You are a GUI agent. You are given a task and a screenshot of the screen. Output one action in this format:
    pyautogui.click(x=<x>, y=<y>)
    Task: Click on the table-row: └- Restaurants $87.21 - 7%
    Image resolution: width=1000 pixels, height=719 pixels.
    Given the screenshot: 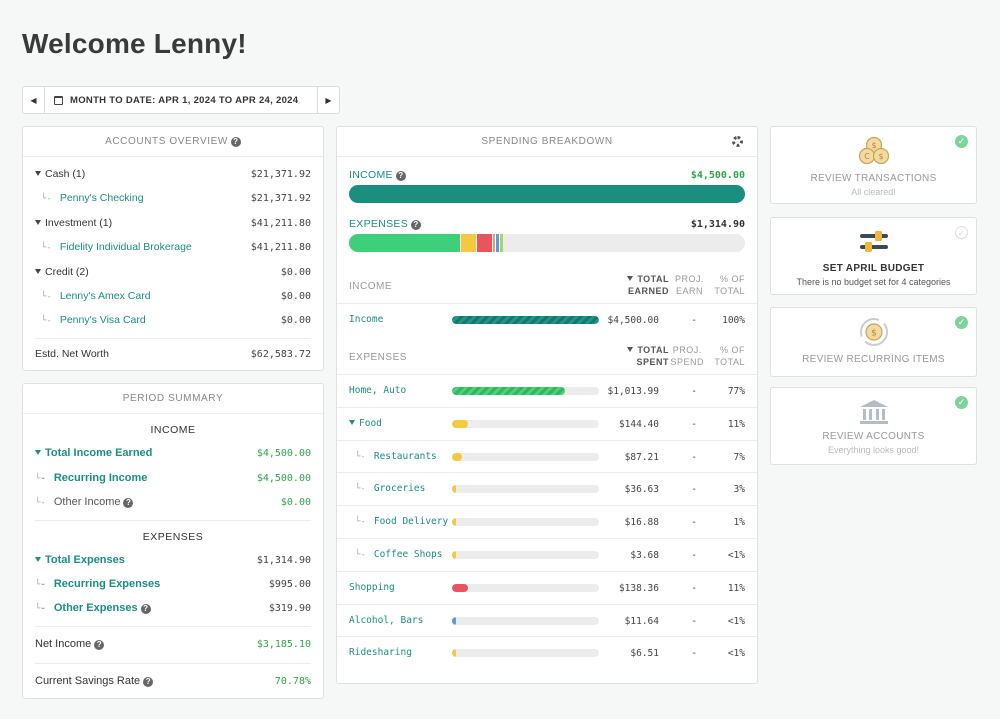 What is the action you would take?
    pyautogui.click(x=547, y=455)
    